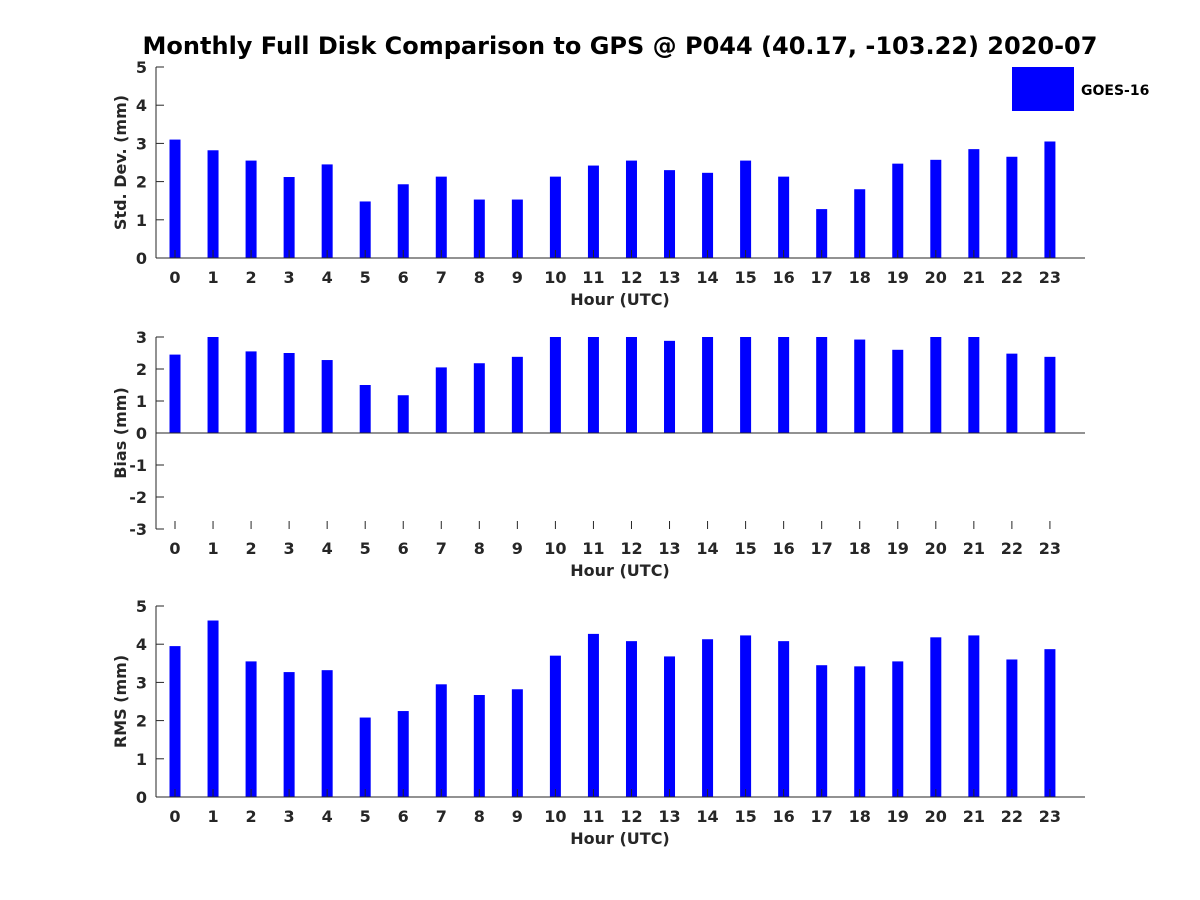 This screenshot has width=1200, height=900. Describe the element at coordinates (707, 277) in the screenshot. I see `x-tick-label: 14` at that location.